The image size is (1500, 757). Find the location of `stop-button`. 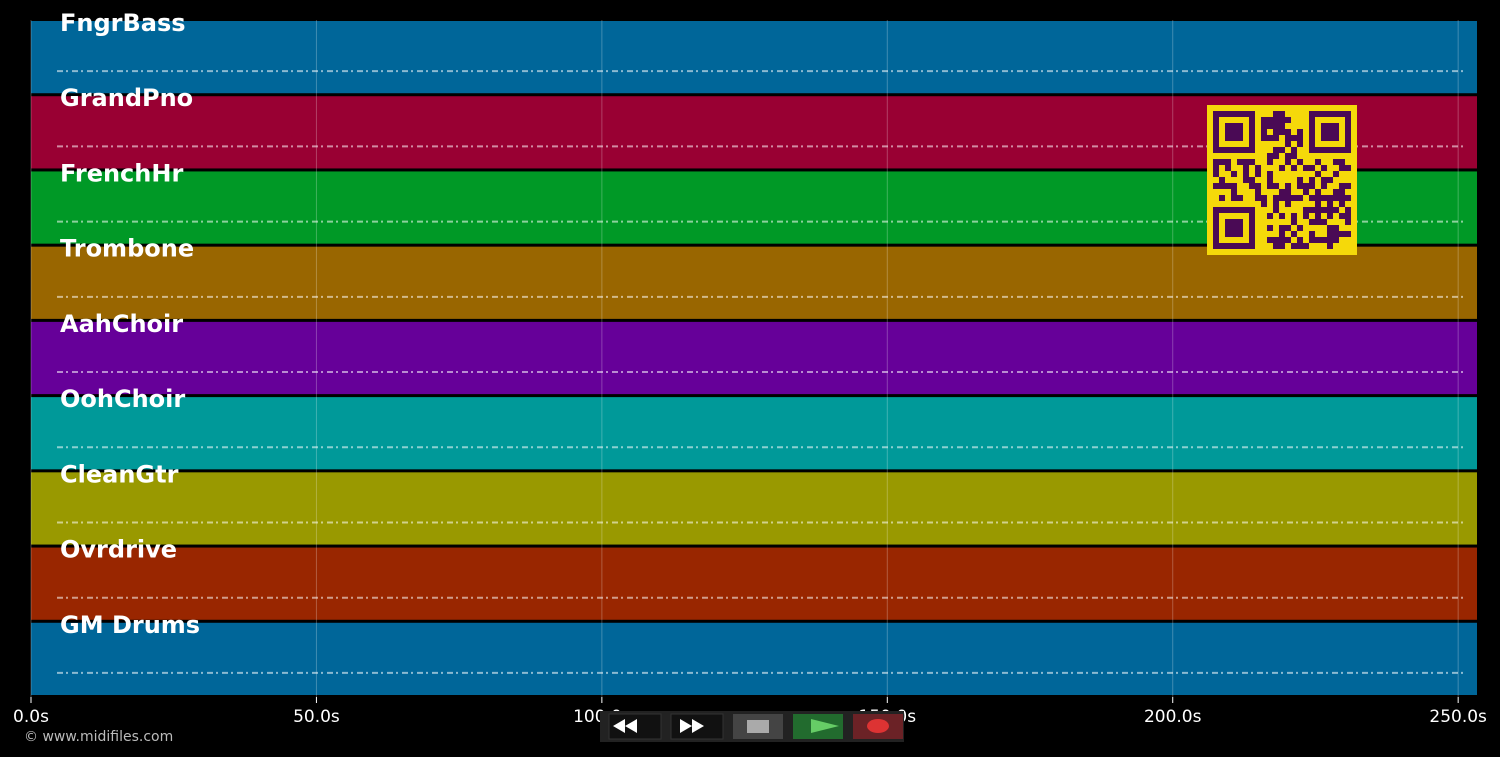

stop-button is located at coordinates (758, 726).